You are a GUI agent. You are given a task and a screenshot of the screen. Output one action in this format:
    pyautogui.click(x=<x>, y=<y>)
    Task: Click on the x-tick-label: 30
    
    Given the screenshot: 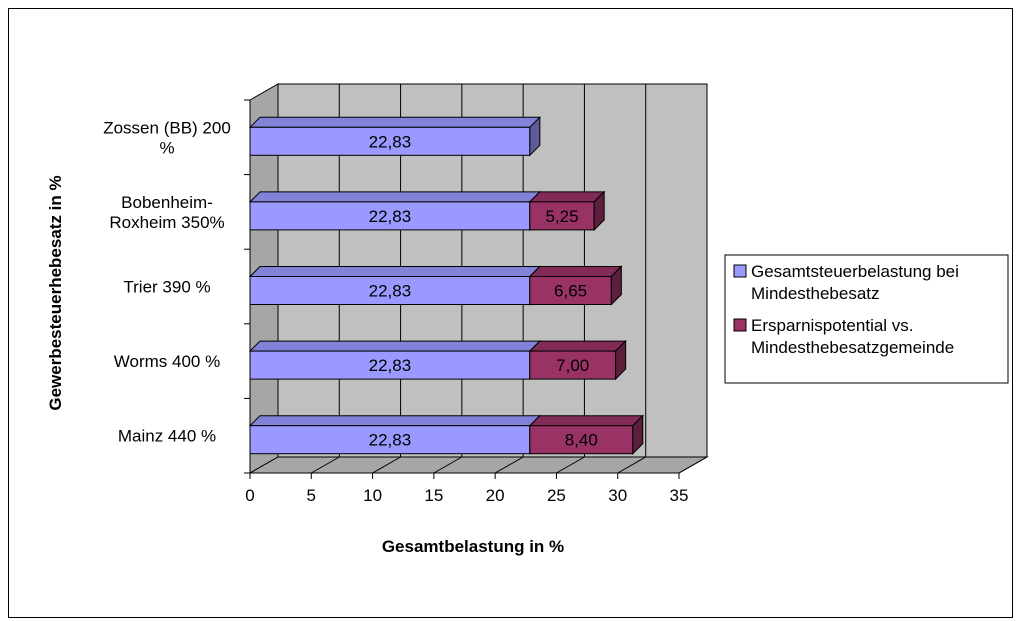 What is the action you would take?
    pyautogui.click(x=617, y=495)
    